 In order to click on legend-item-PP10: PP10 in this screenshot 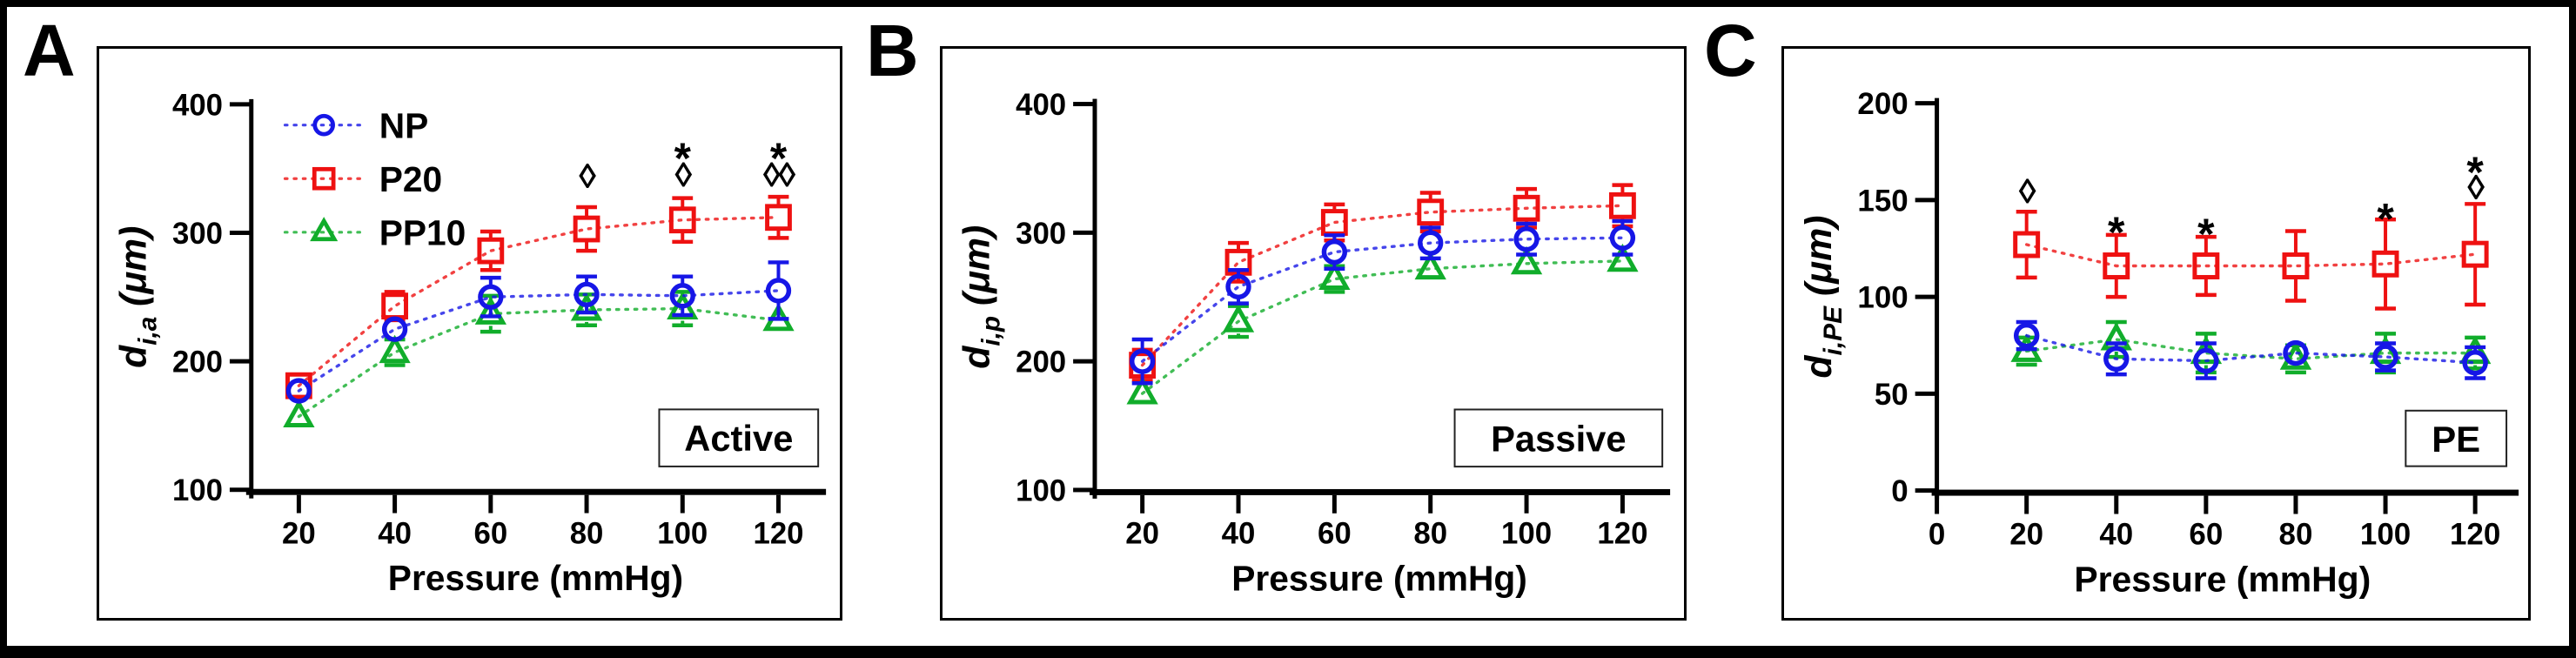, I will do `click(374, 232)`.